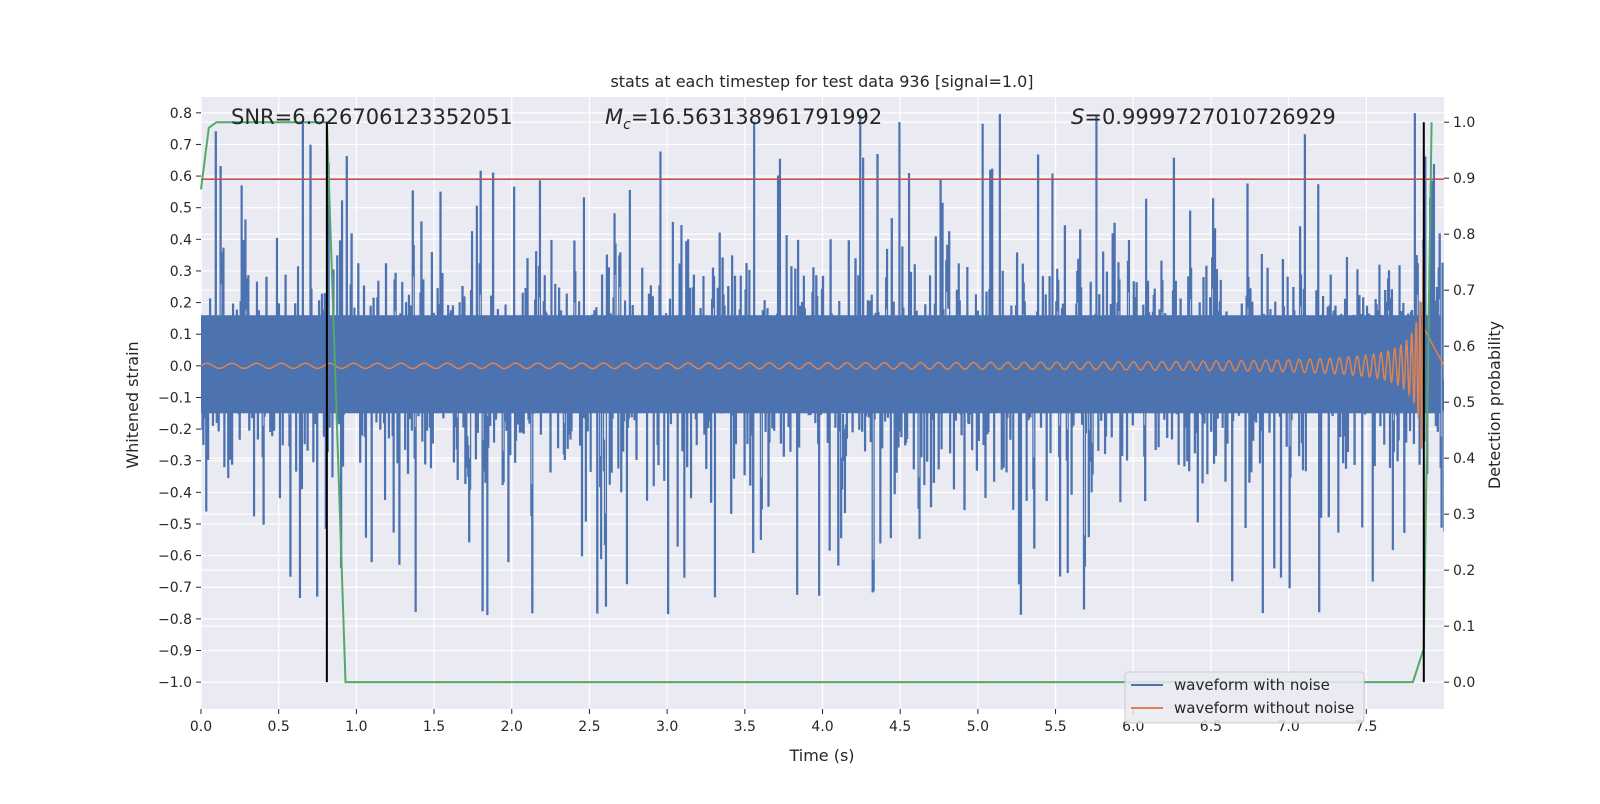 This screenshot has height=804, width=1600. What do you see at coordinates (181, 272) in the screenshot?
I see `y-tick-label: 0.3` at bounding box center [181, 272].